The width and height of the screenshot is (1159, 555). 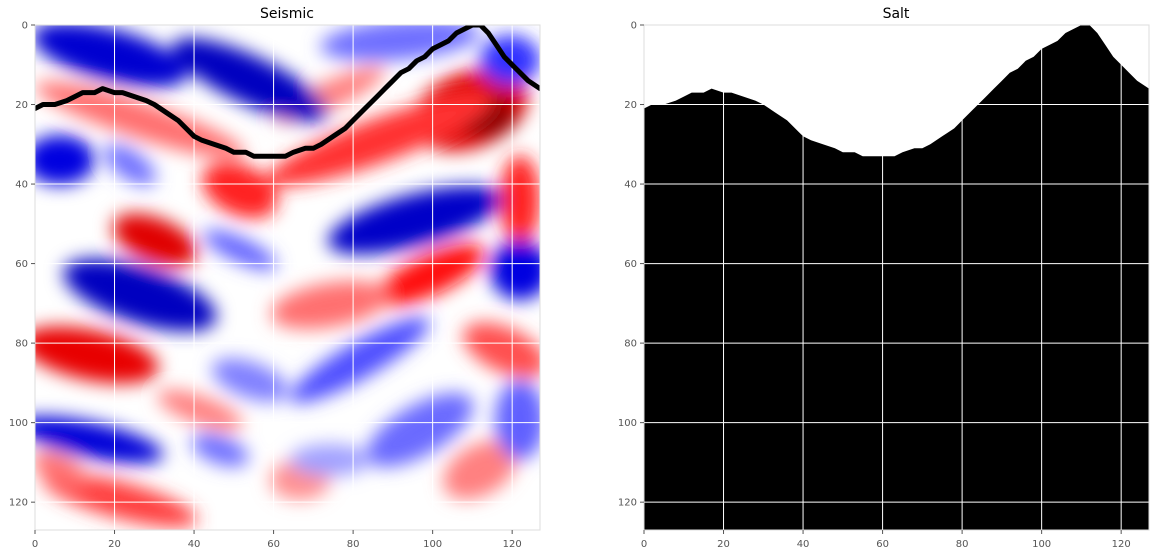 I want to click on salt-y-tick-label: 60, so click(x=630, y=264).